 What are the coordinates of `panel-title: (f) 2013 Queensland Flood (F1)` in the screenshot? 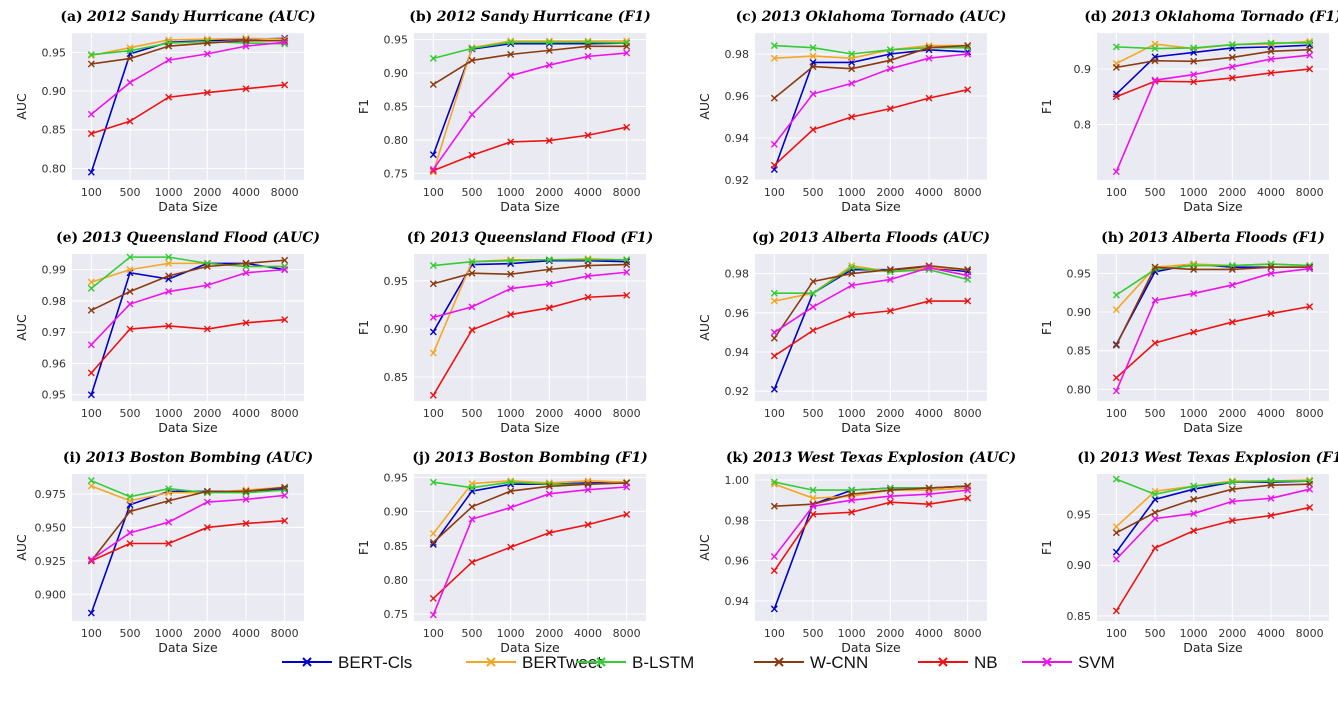 It's located at (530, 238).